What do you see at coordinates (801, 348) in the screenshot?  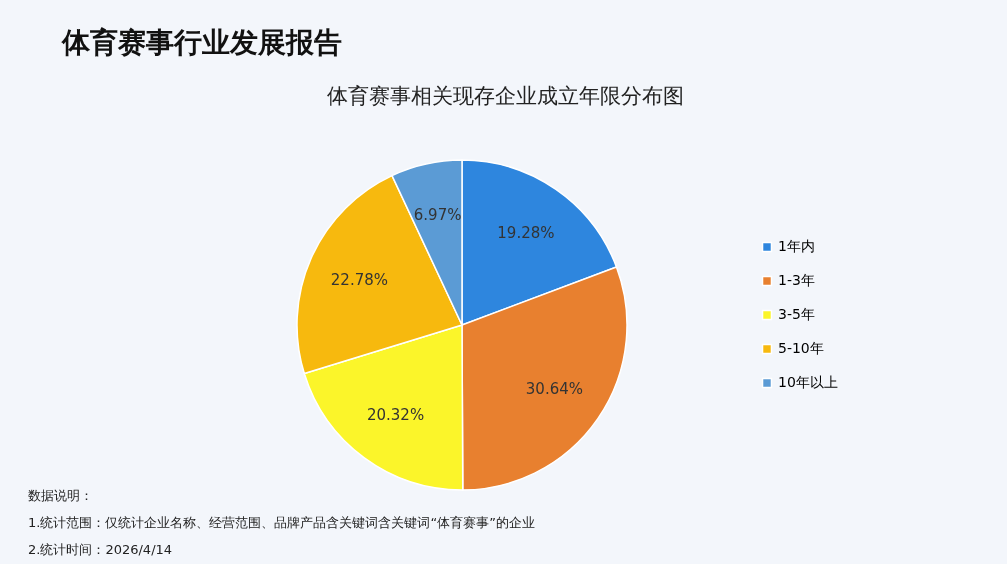 I see `legend-label: 5-10年` at bounding box center [801, 348].